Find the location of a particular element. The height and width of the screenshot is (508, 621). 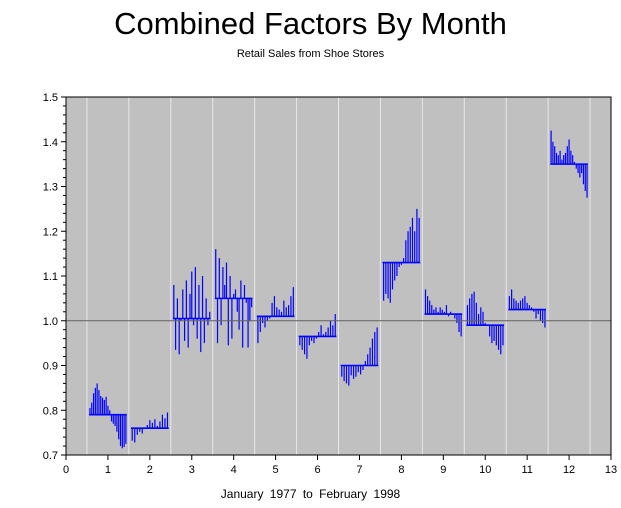

y-tick-label: 1.0 is located at coordinates (50, 322).